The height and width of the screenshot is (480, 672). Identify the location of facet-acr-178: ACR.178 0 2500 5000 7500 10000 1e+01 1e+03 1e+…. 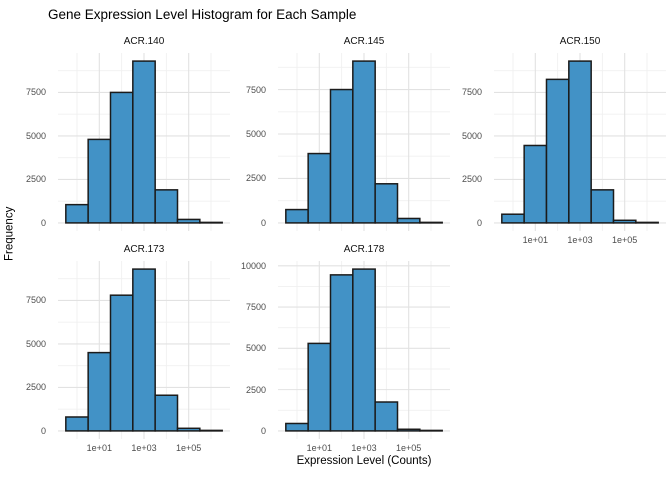
(341, 349).